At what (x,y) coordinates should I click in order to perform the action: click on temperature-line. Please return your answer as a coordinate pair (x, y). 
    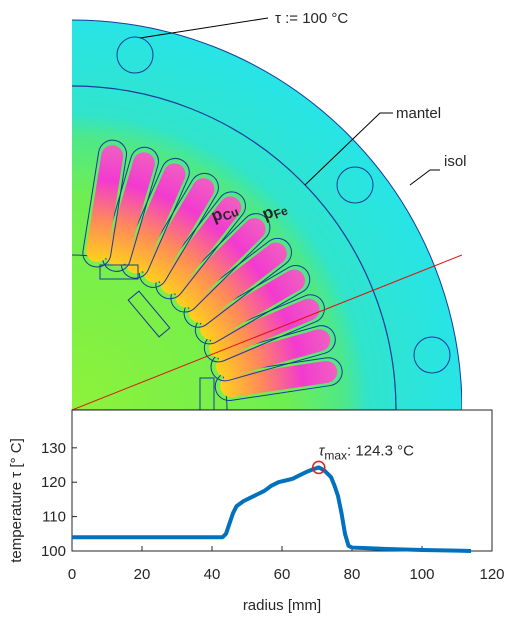
    Looking at the image, I should click on (272, 509).